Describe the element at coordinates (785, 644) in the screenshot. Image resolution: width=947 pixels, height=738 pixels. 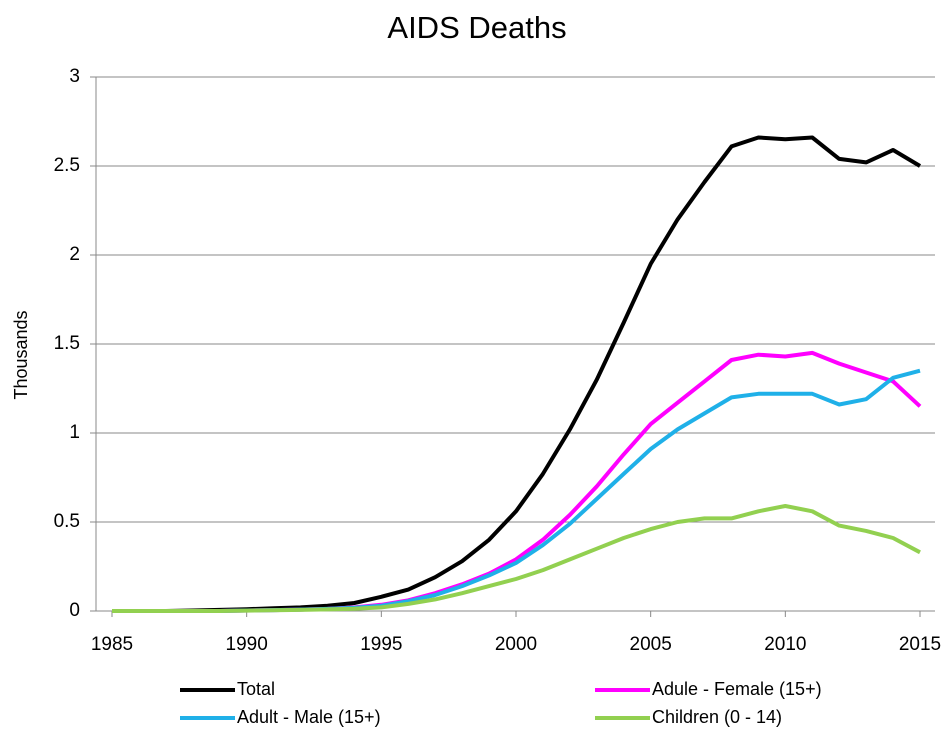
I see `x-tick-label: 2010` at that location.